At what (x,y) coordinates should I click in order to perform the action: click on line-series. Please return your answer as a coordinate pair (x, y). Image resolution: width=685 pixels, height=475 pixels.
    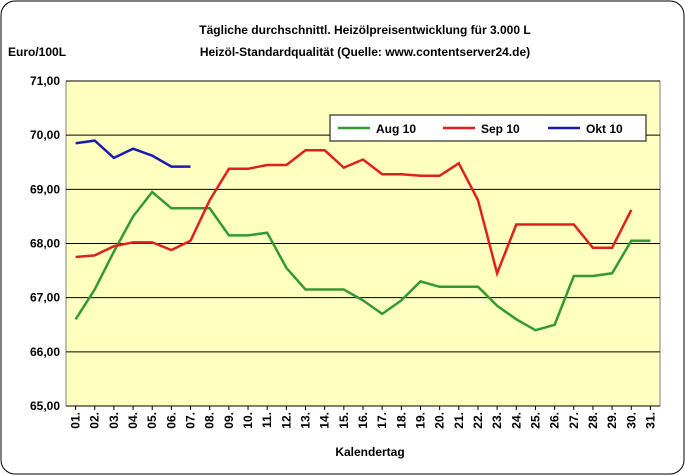
    Looking at the image, I should click on (133, 153).